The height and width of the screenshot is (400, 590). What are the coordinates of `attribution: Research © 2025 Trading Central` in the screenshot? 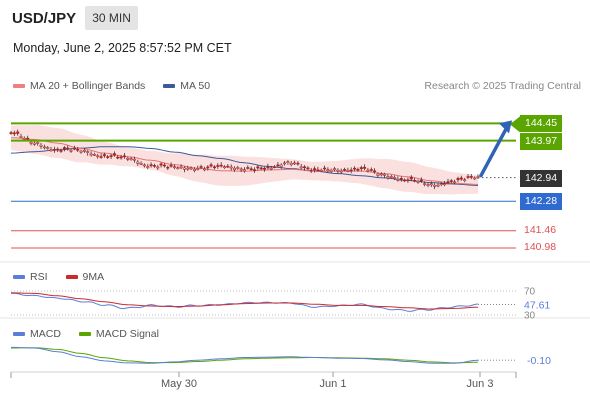 It's located at (502, 86).